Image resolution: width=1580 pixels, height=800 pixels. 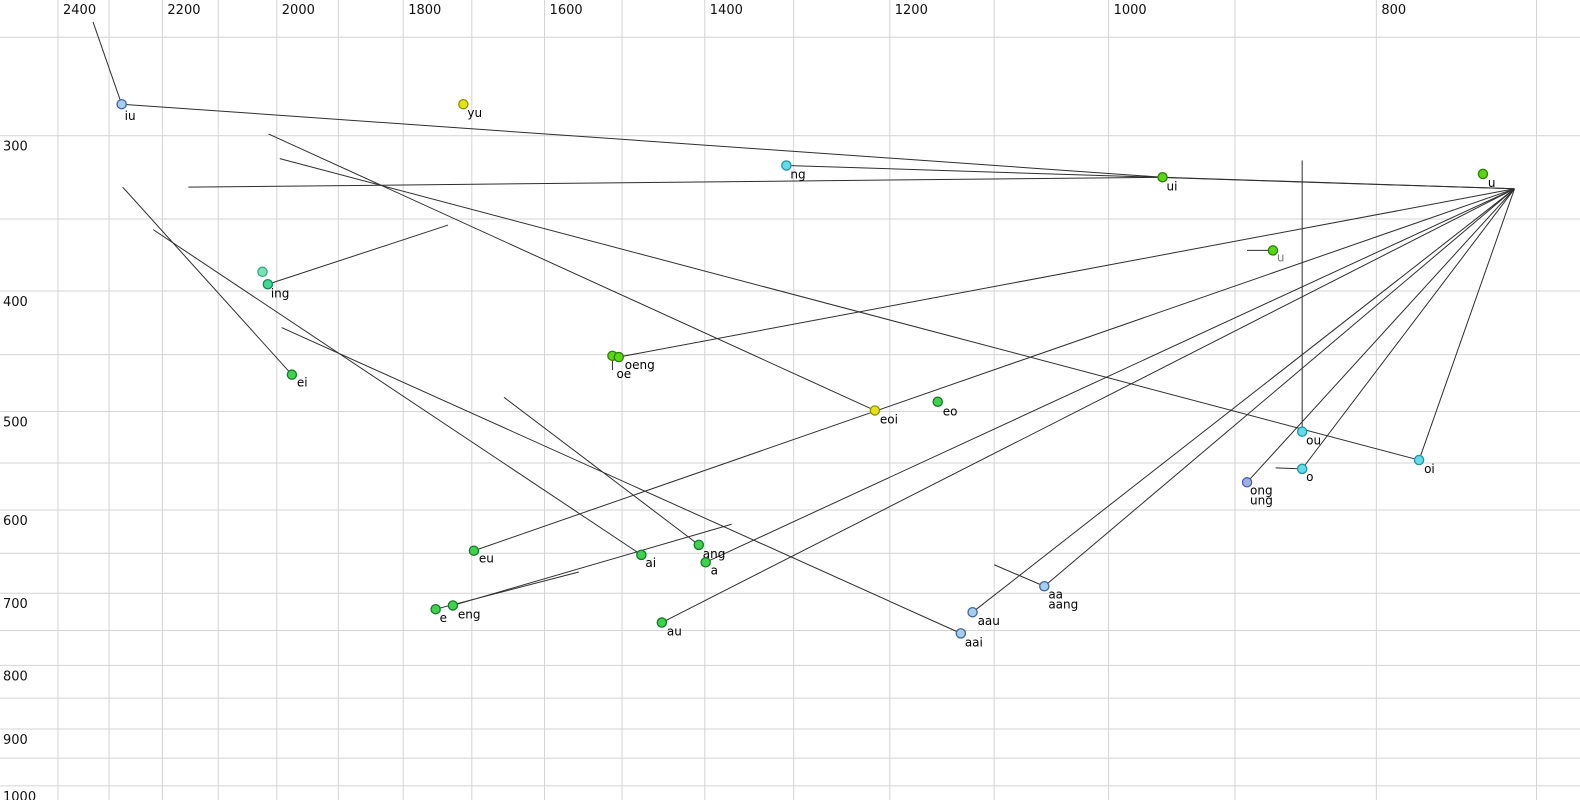 I want to click on vowel-dot-aau, so click(x=972, y=612).